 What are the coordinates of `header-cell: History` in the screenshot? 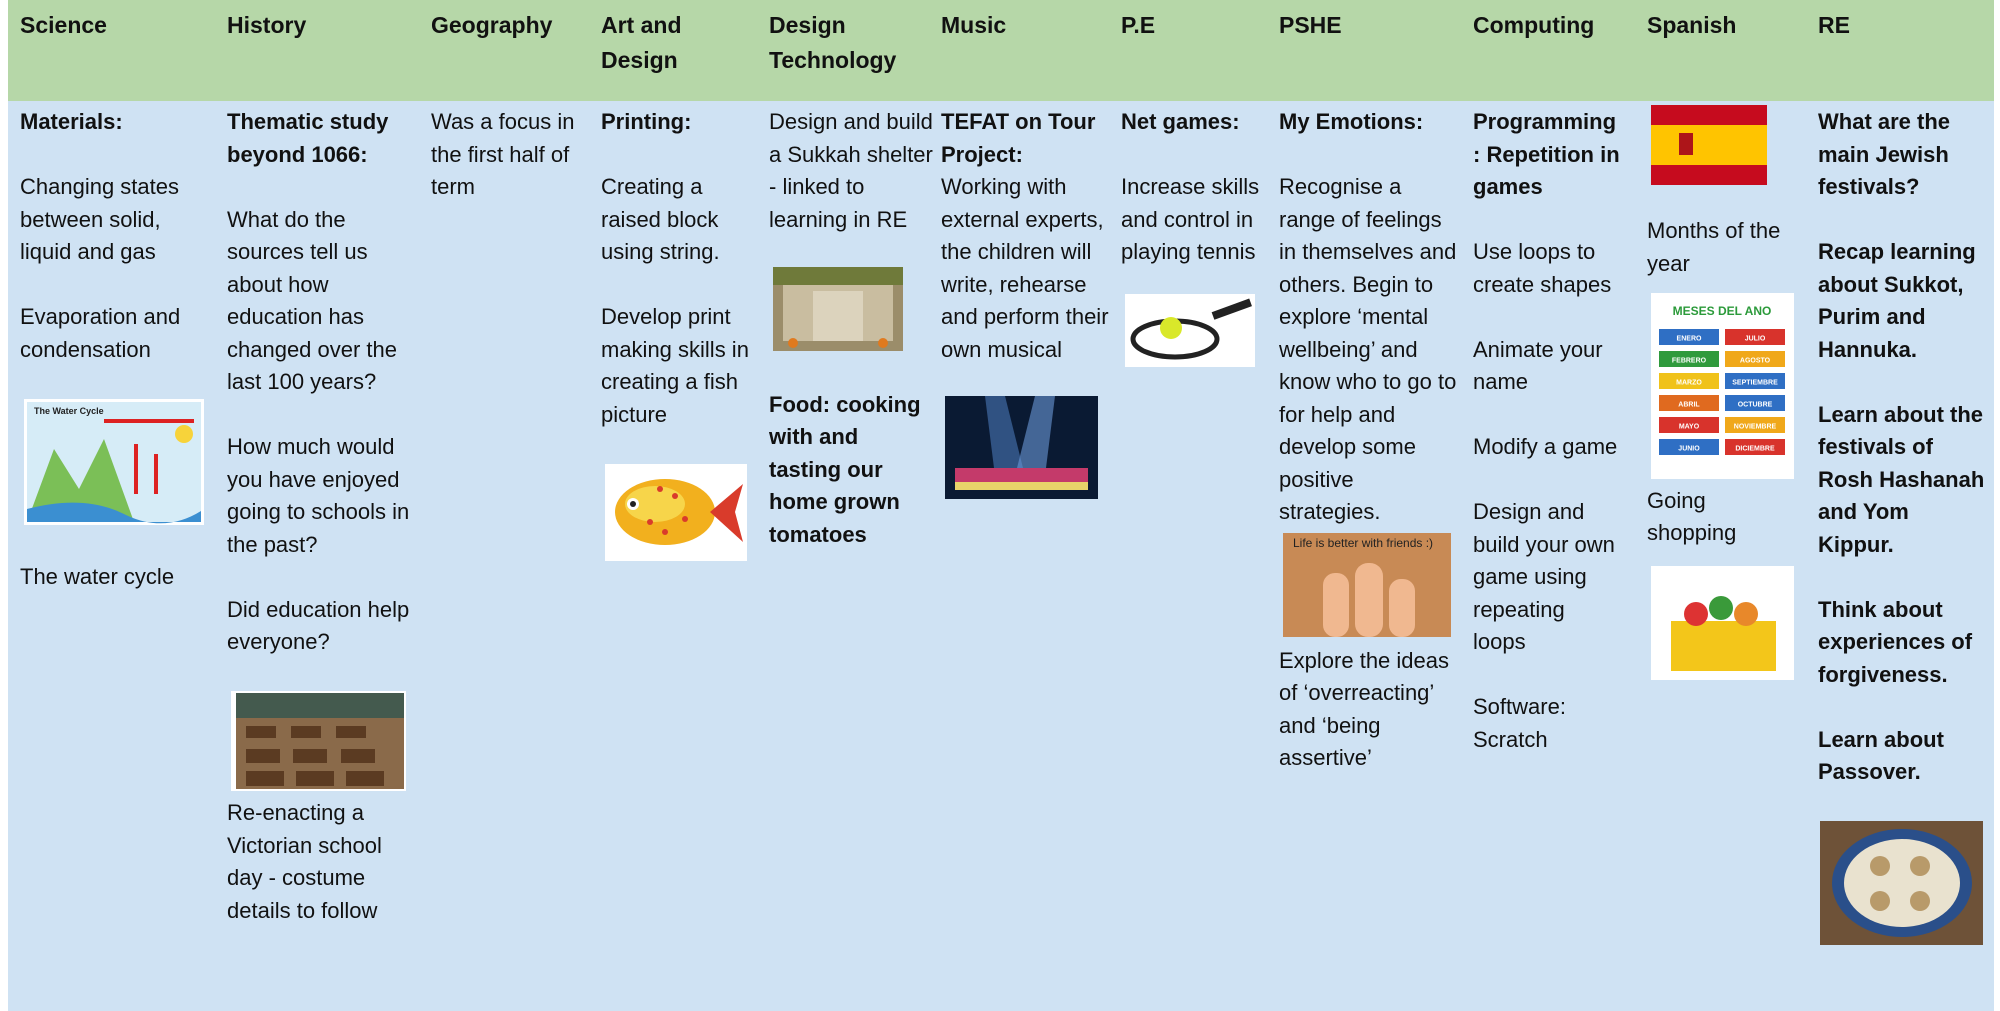 It's located at (267, 25).